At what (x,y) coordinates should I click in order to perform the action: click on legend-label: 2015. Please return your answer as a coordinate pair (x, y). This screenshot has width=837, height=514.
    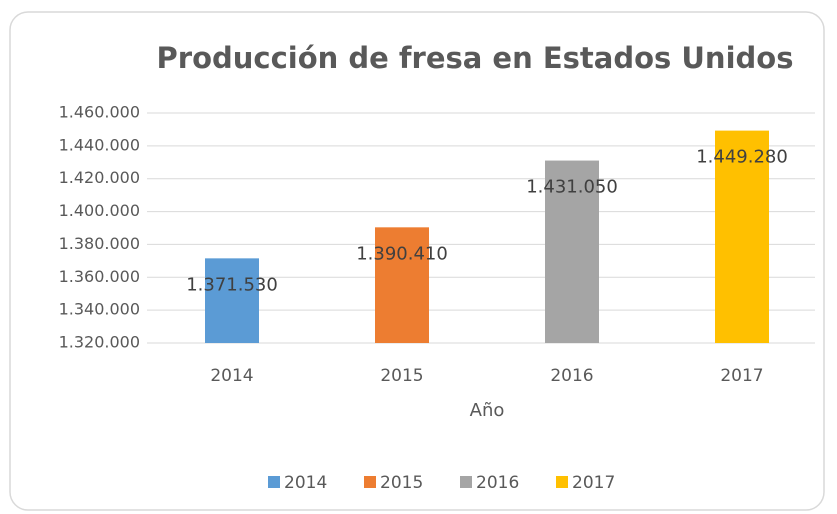
    Looking at the image, I should click on (401, 483).